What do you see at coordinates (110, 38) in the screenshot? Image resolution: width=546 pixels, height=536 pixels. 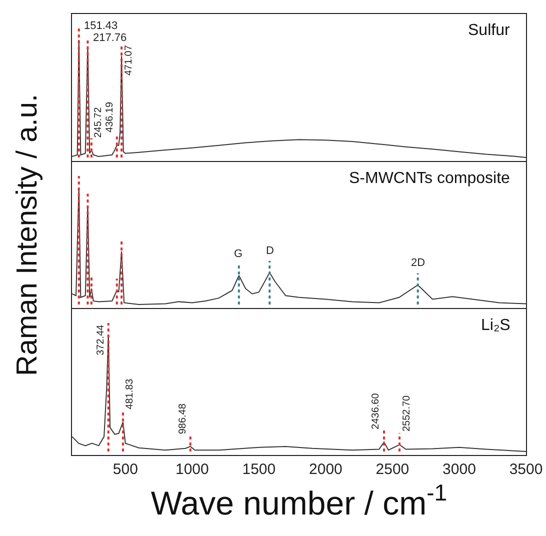 I see `ref-line-label: 217.76` at bounding box center [110, 38].